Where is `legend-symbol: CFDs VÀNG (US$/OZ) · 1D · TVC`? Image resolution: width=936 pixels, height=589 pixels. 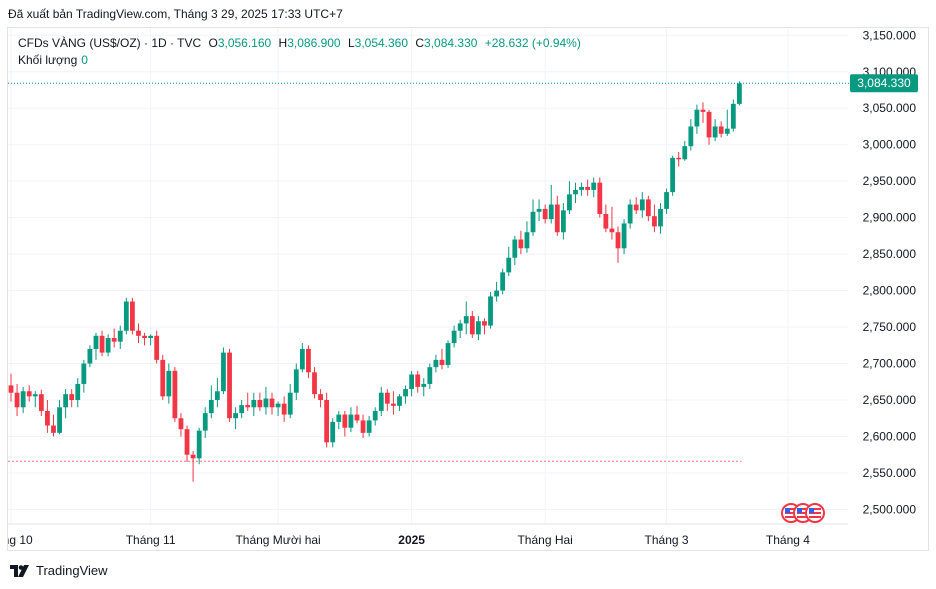
legend-symbol: CFDs VÀNG (US$/OZ) · 1D · TVC is located at coordinates (110, 43).